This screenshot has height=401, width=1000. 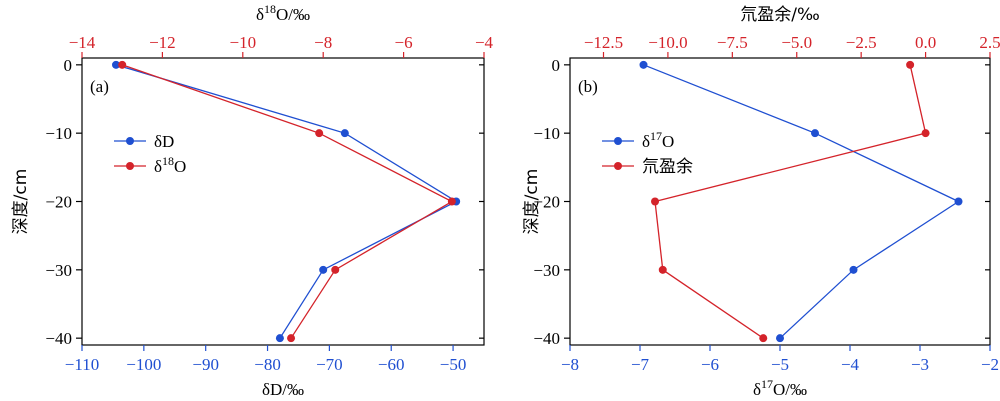 I want to click on panel-a-legend-label: δ18O, so click(x=170, y=165).